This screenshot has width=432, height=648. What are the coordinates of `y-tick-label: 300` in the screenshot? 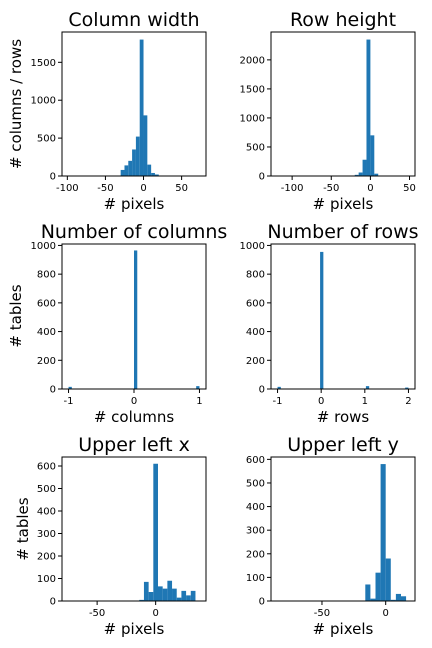 It's located at (255, 531).